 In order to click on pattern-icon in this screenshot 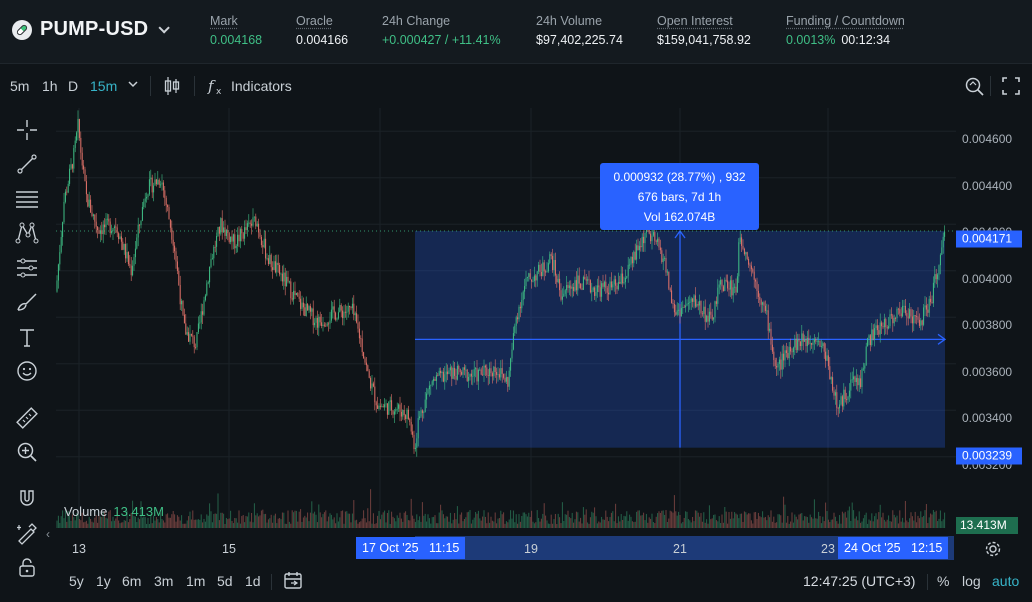, I will do `click(27, 233)`.